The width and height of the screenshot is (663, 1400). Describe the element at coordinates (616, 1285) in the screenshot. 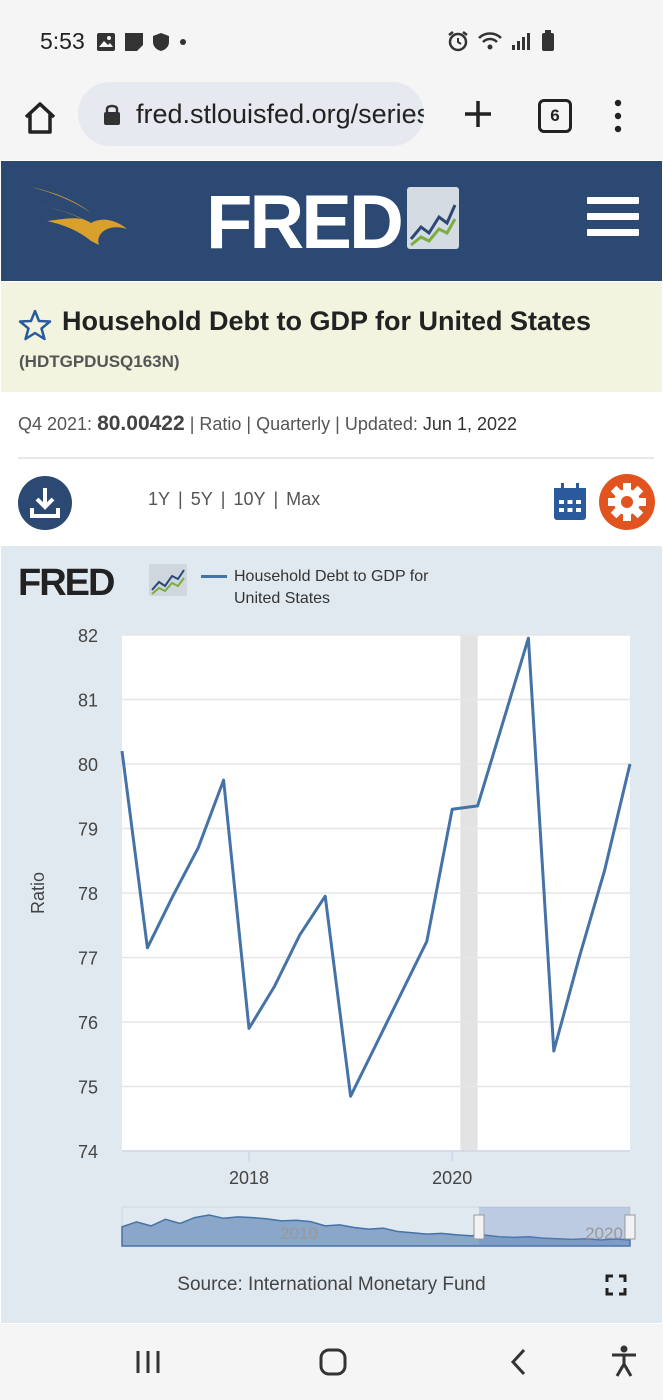

I see `fullscreen-icon` at that location.